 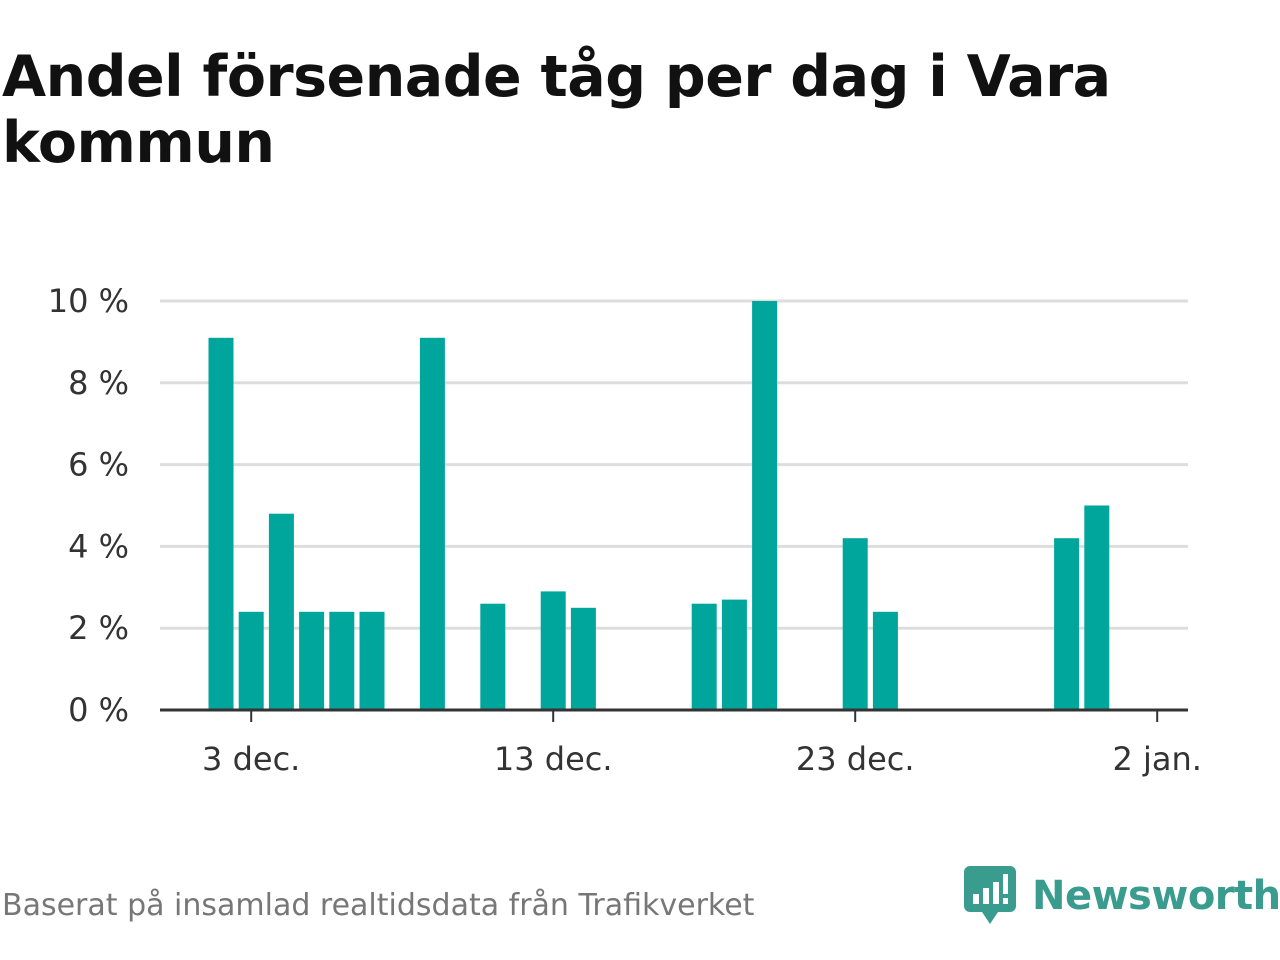 What do you see at coordinates (704, 656) in the screenshot?
I see `bar: 18 dec.: 2.6 %` at bounding box center [704, 656].